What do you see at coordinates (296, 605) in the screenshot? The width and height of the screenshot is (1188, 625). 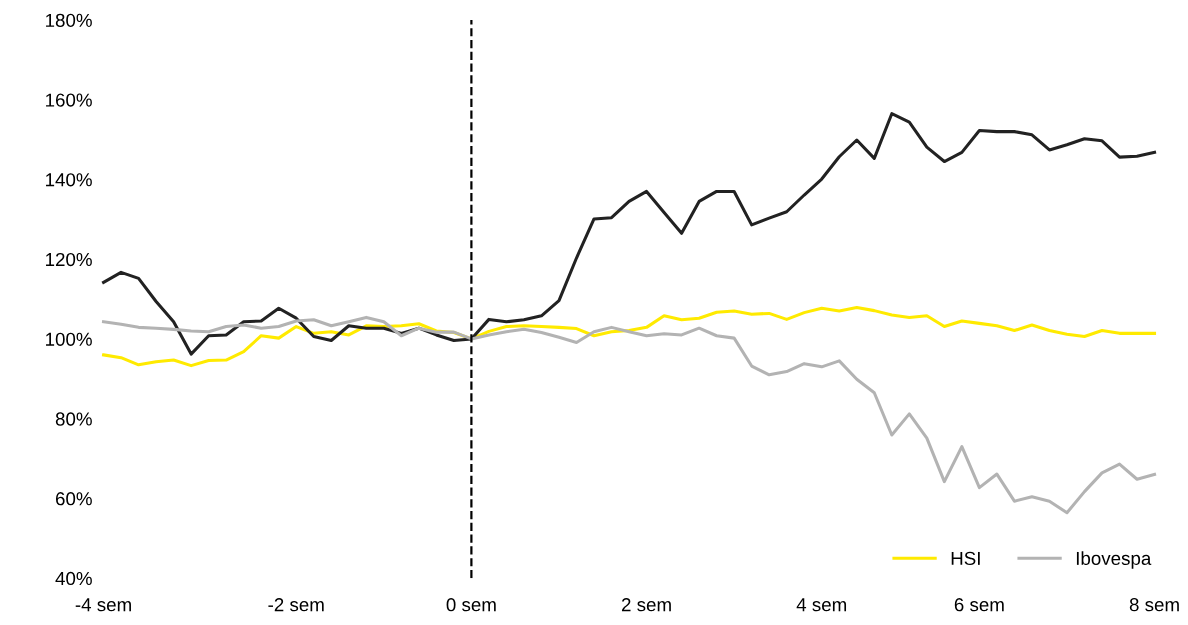 I see `x-tick-label: -2 sem` at bounding box center [296, 605].